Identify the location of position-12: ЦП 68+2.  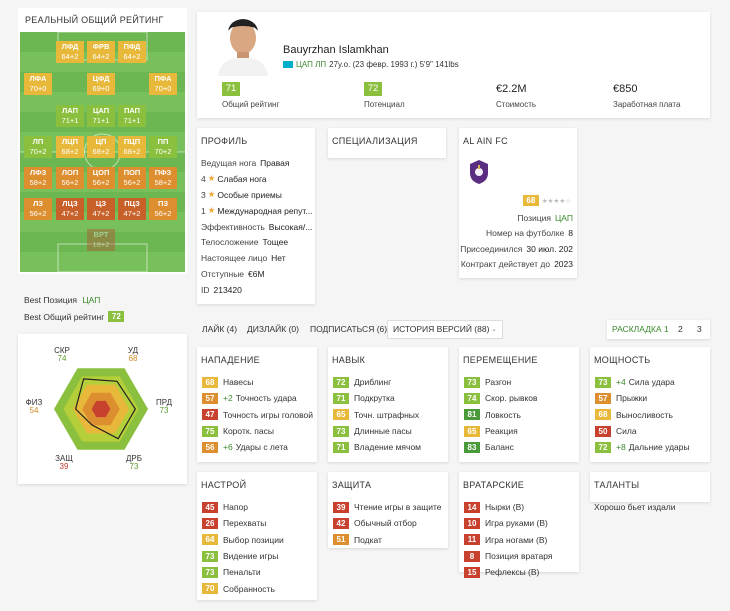
(101, 147).